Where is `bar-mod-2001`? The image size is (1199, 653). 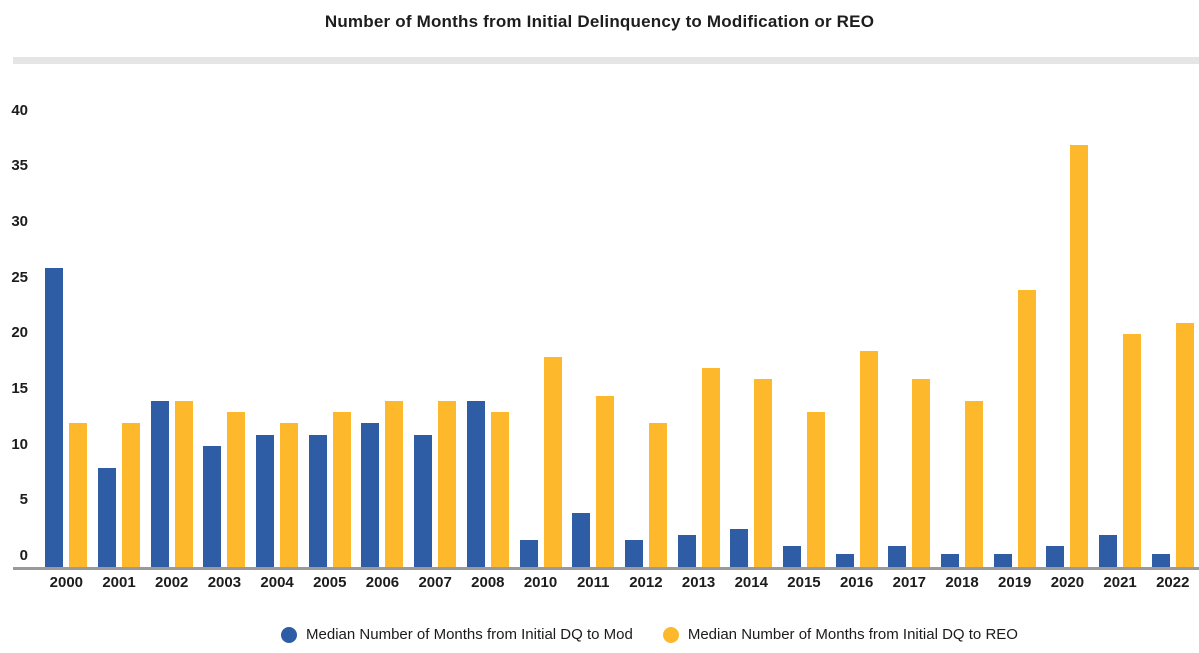
bar-mod-2001 is located at coordinates (107, 517).